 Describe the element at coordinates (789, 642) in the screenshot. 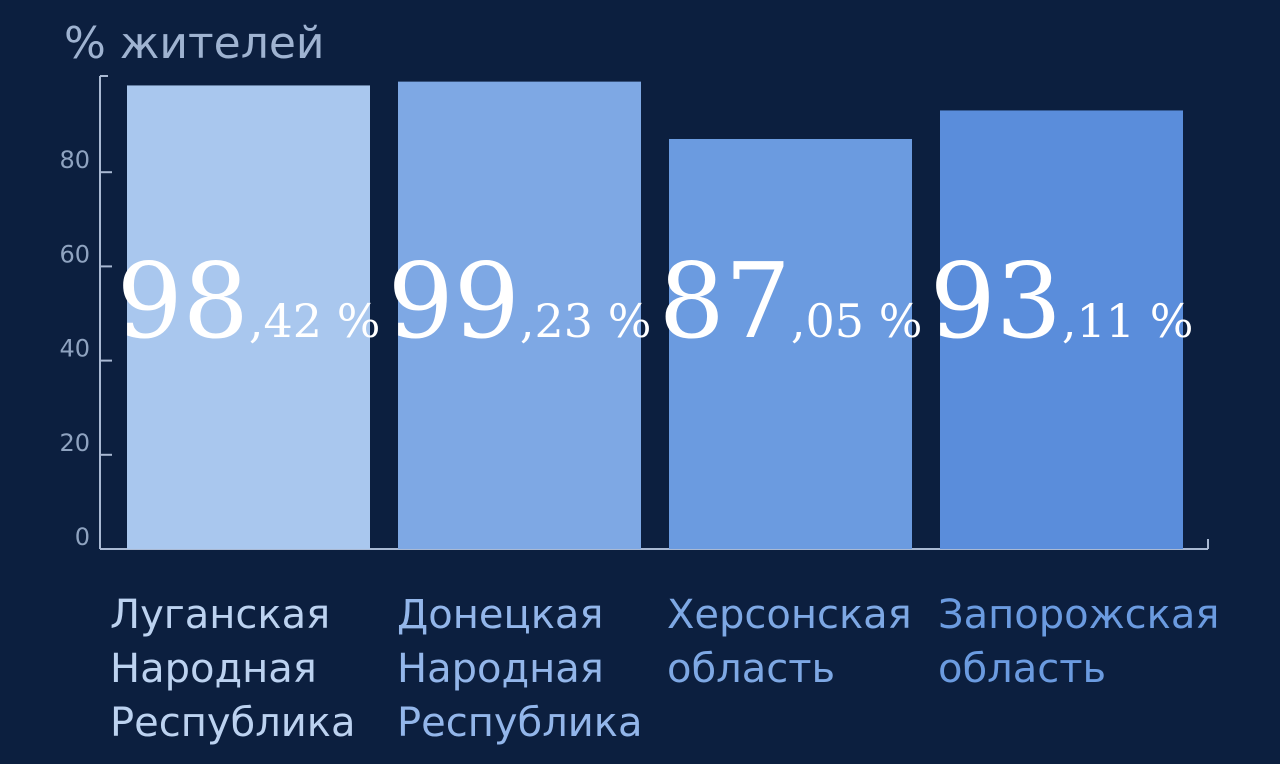

I see `category-label: Херсонская область` at that location.